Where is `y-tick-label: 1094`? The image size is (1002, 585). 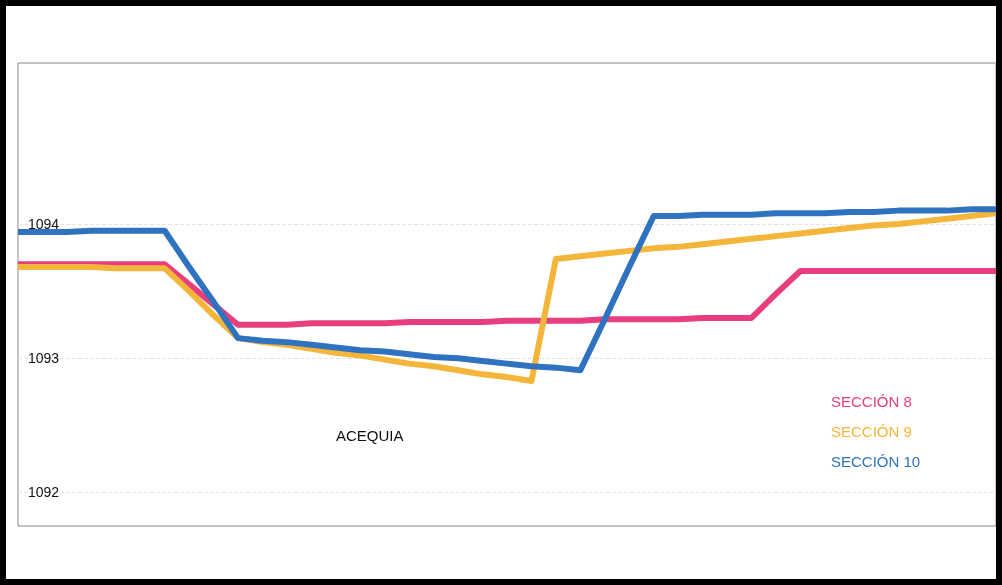 y-tick-label: 1094 is located at coordinates (44, 224).